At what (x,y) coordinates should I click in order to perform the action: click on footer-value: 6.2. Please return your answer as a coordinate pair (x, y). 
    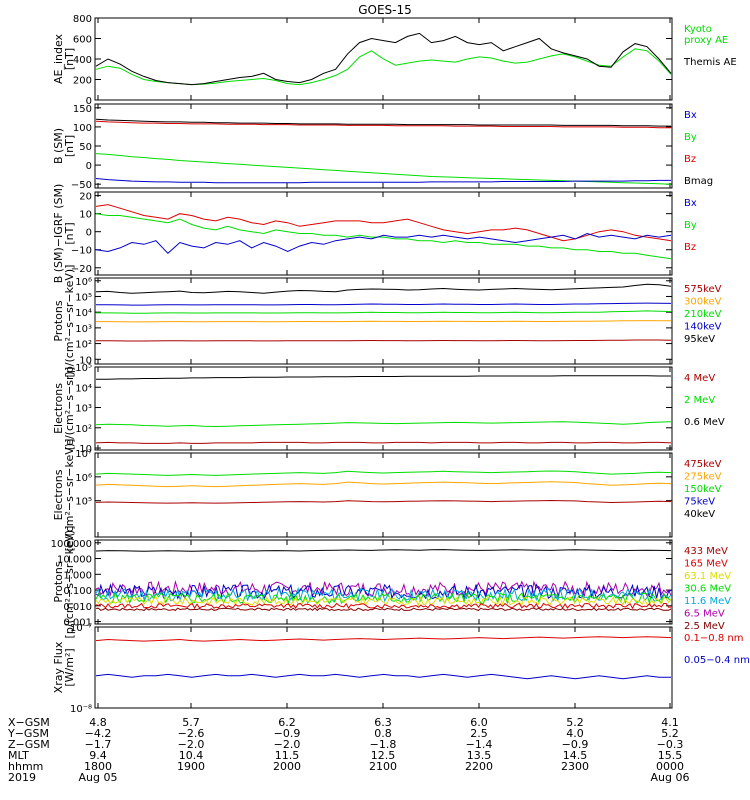
    Looking at the image, I should click on (287, 722).